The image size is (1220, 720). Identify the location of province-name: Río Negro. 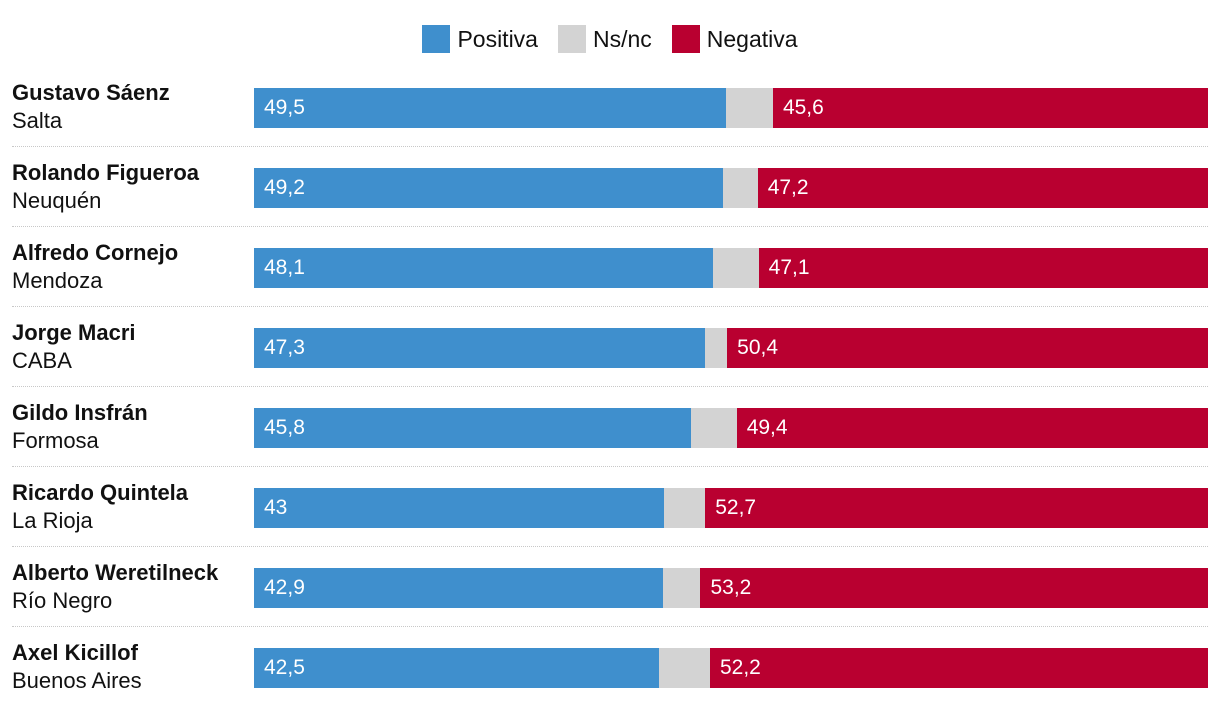
(62, 600).